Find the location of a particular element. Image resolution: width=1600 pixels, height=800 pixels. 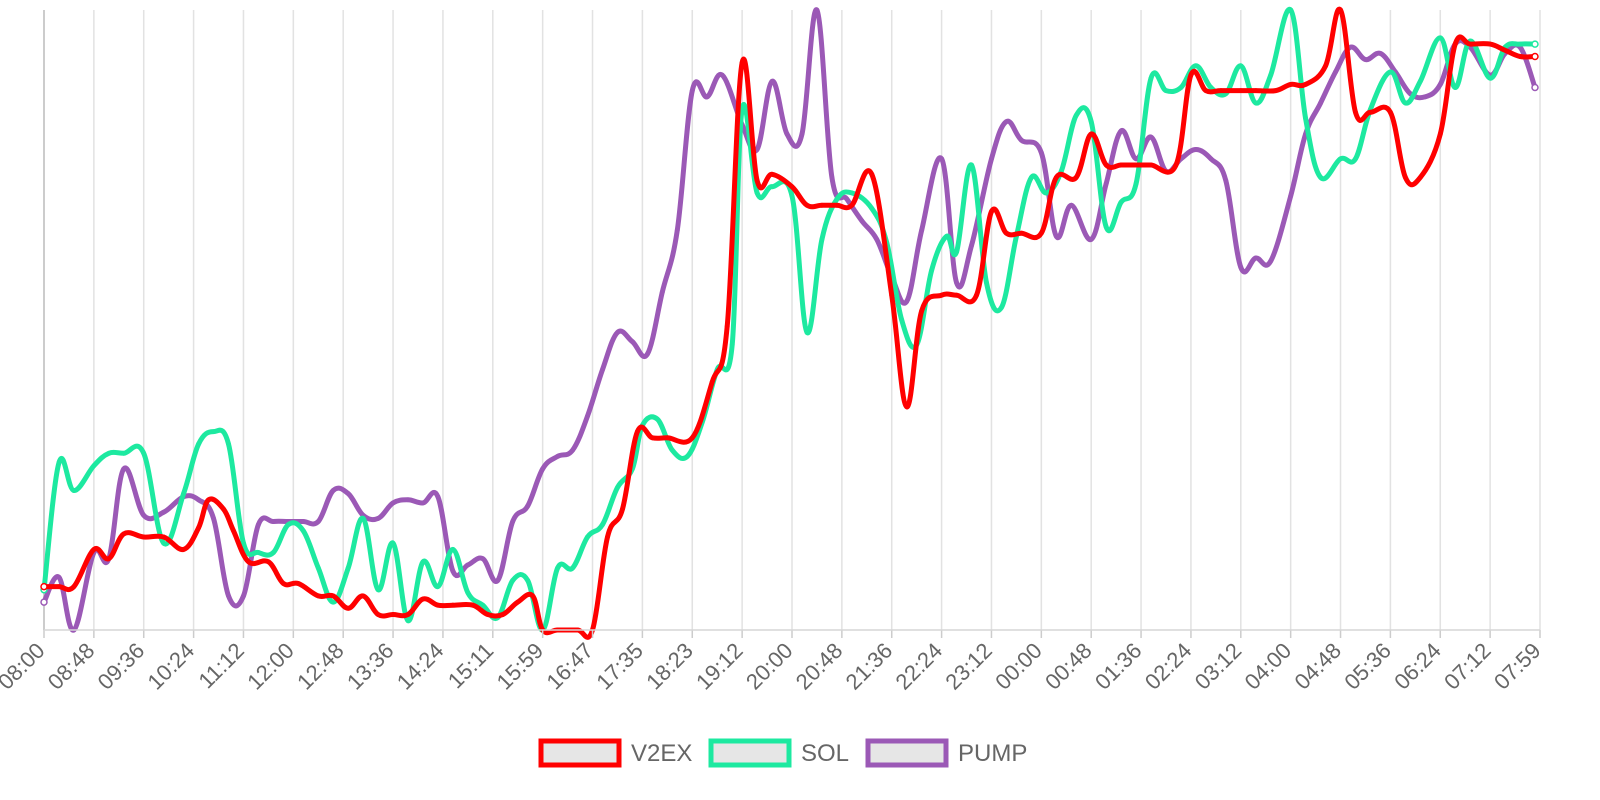

legend-label: V2EX is located at coordinates (661, 753).